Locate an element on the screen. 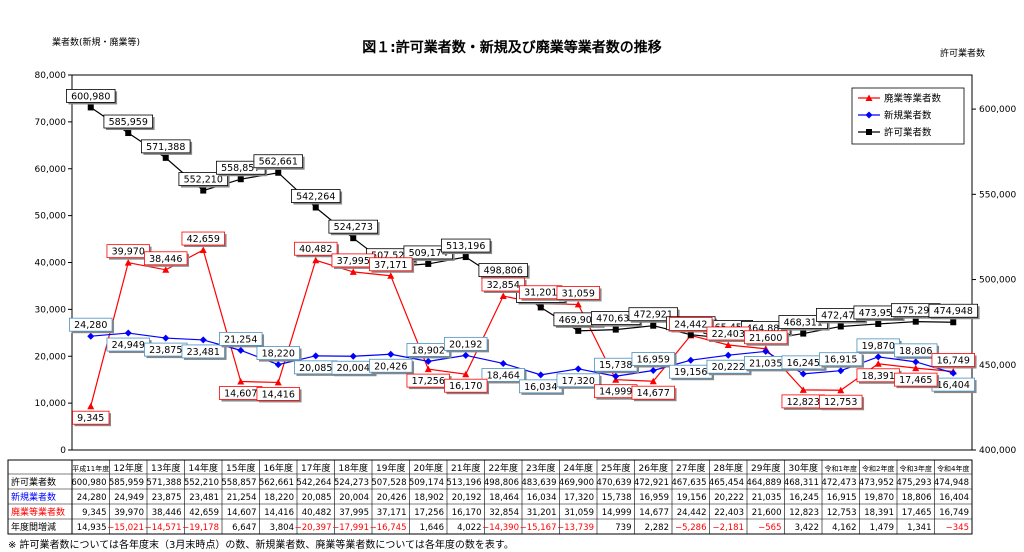 Image resolution: width=1024 pixels, height=552 pixels. table-cell: 600,980 is located at coordinates (88, 483).